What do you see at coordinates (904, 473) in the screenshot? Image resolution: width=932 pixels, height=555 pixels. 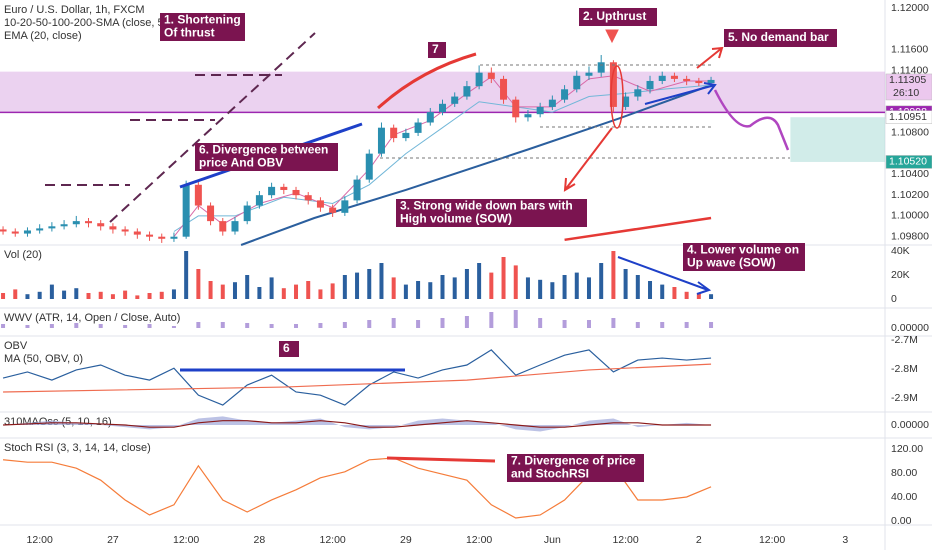 I see `y-tick-label: 80.00` at bounding box center [904, 473].